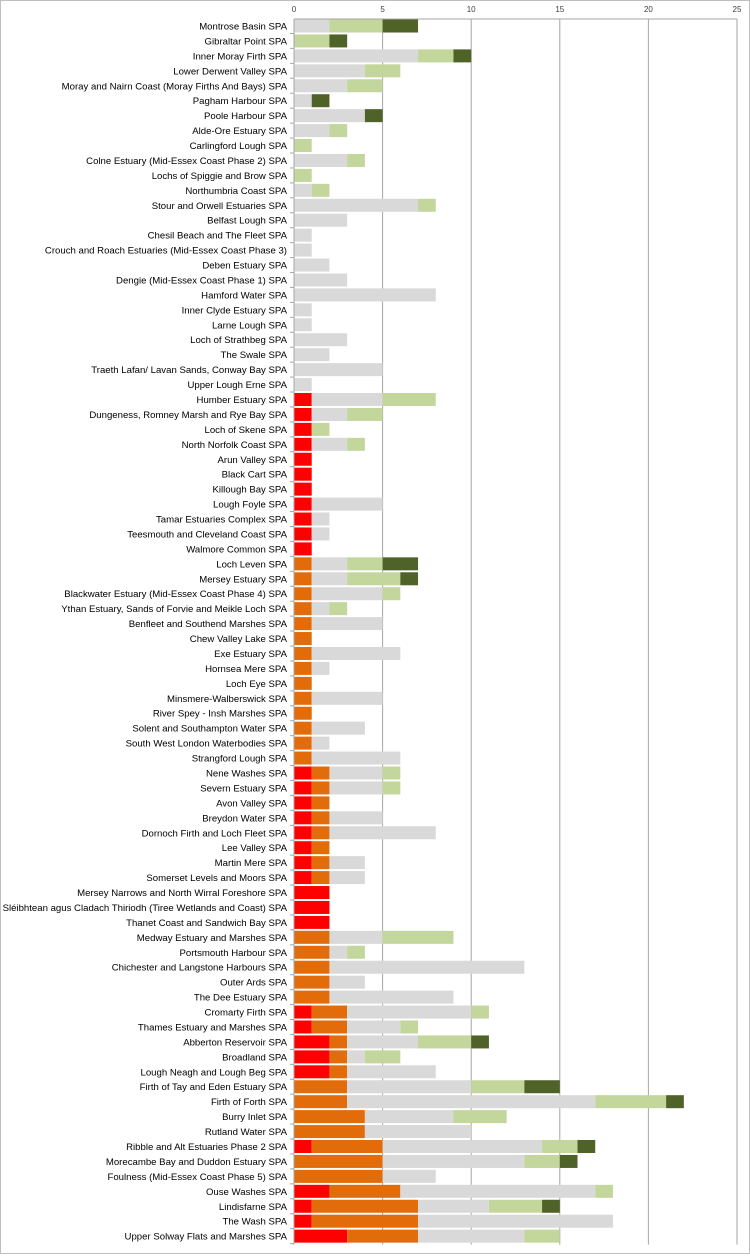  I want to click on category-label: Broadland SPA, so click(254, 1057).